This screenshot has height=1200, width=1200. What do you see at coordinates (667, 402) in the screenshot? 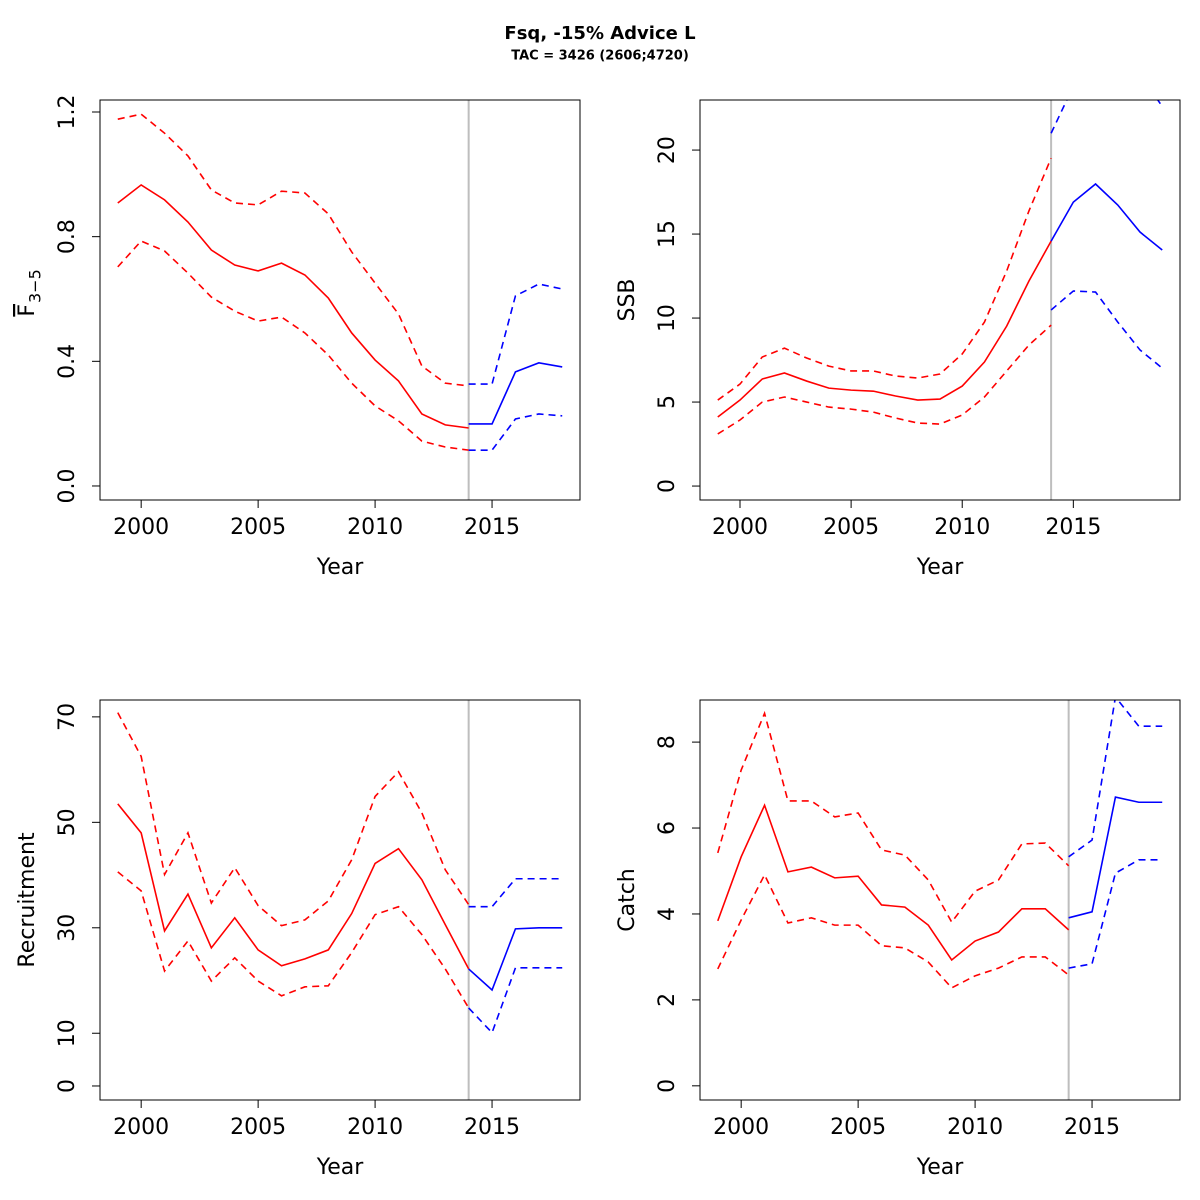
I see `y-tick-label: 5` at bounding box center [667, 402].